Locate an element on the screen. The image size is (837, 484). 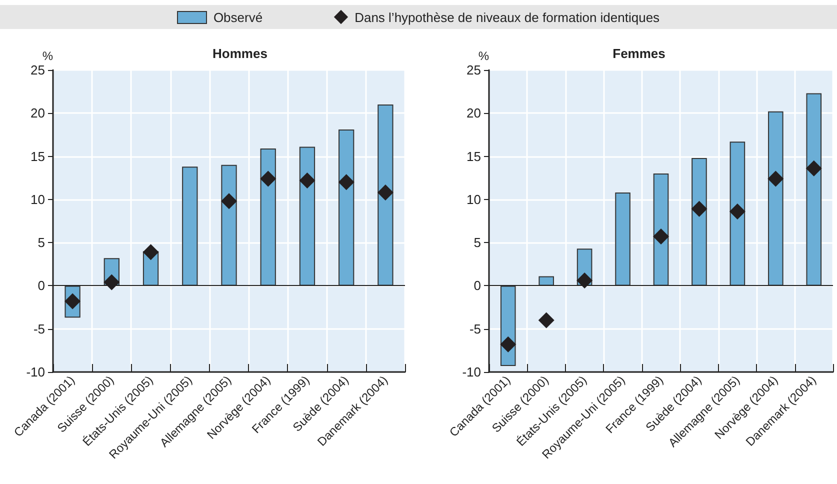
legend-label: Observé is located at coordinates (238, 17).